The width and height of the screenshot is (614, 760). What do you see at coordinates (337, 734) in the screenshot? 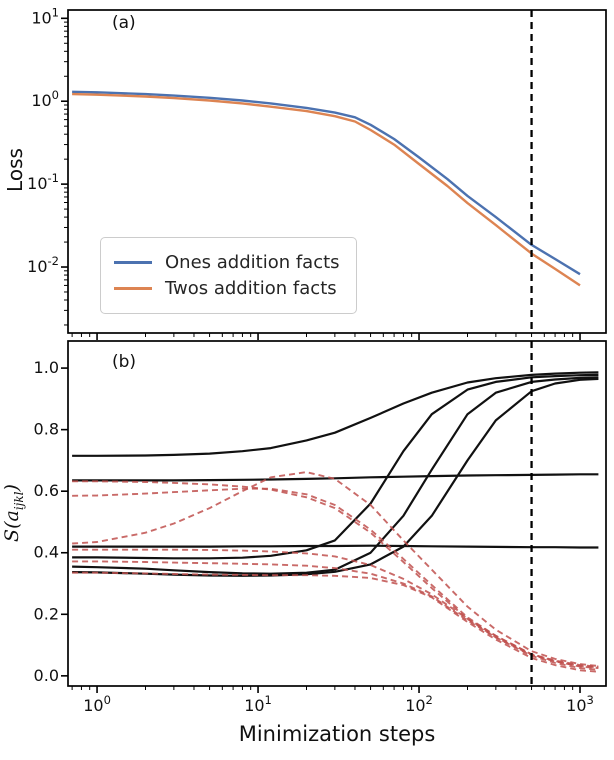
I see `x-axis-label: Minimization steps` at bounding box center [337, 734].